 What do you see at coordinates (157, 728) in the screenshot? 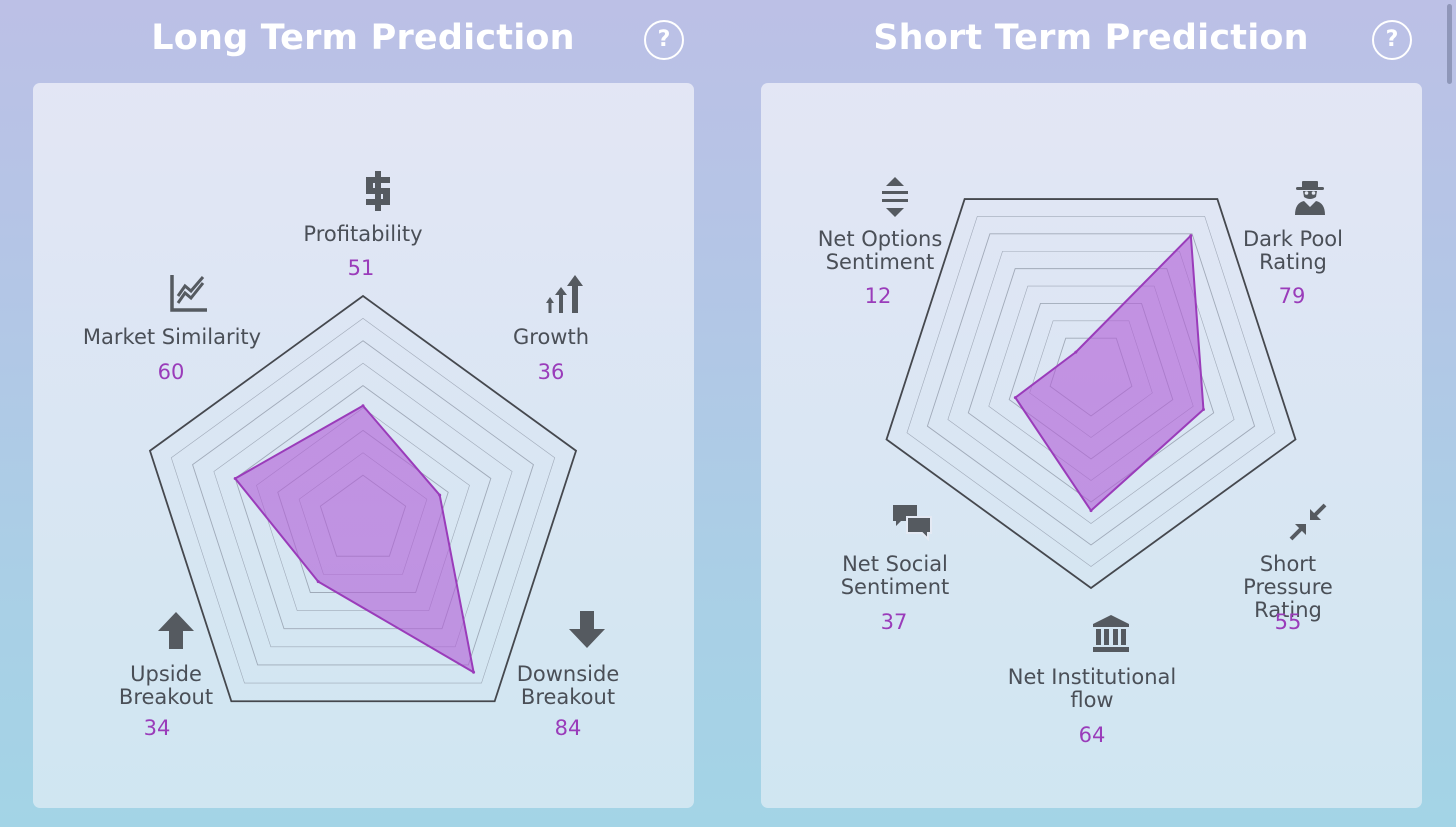
I see `axis-value-upside-breakout: 34` at bounding box center [157, 728].